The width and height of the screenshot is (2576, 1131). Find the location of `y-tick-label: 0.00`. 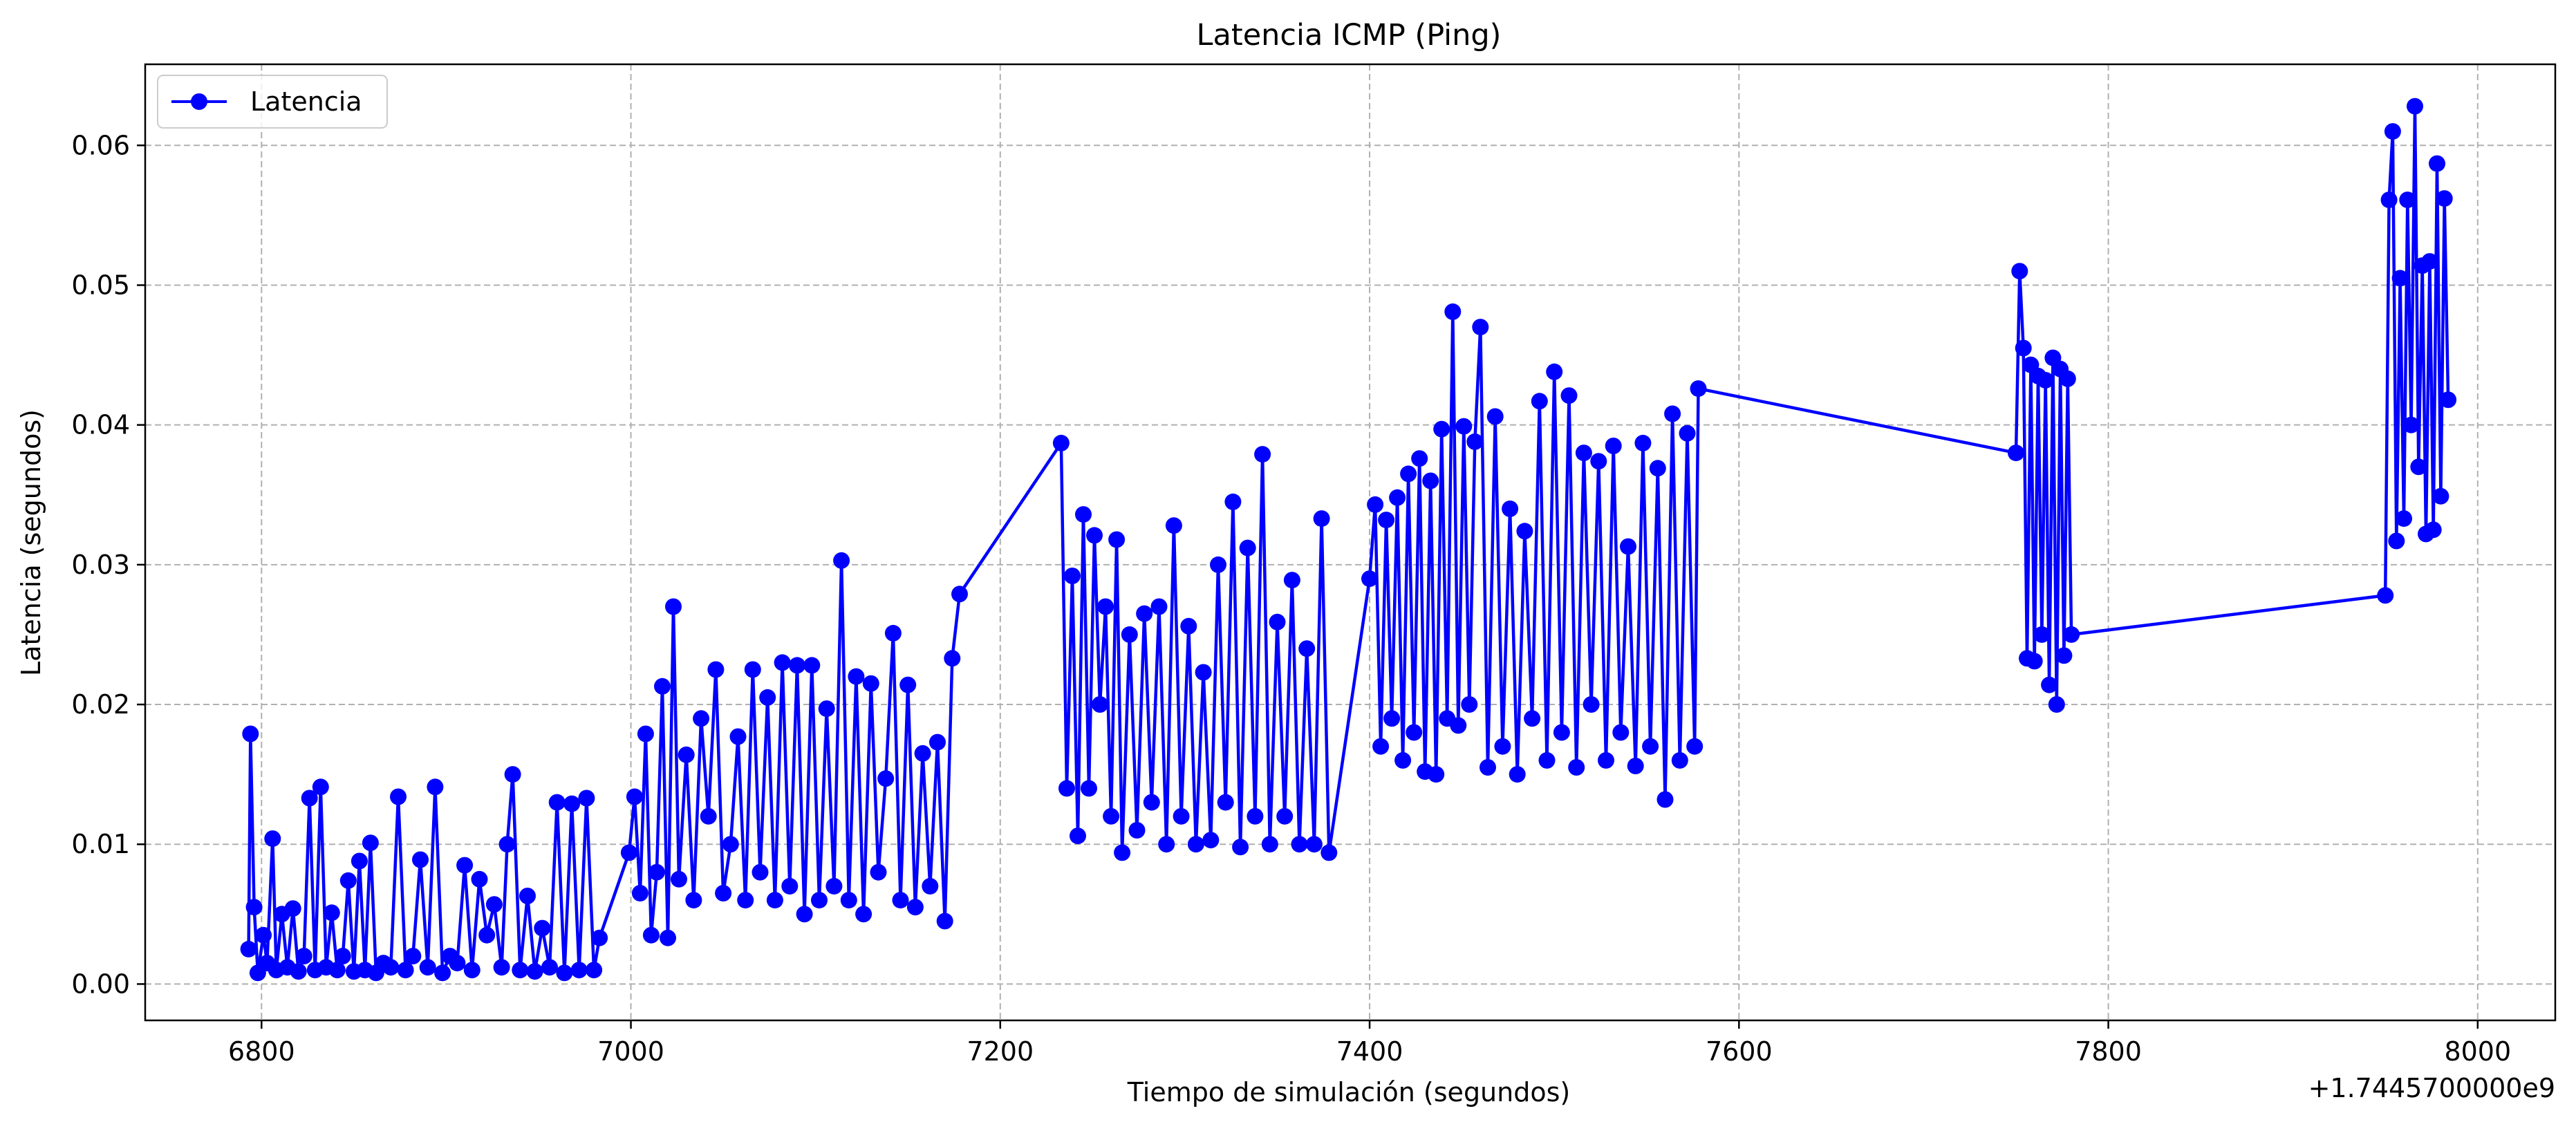

y-tick-label: 0.00 is located at coordinates (100, 984).